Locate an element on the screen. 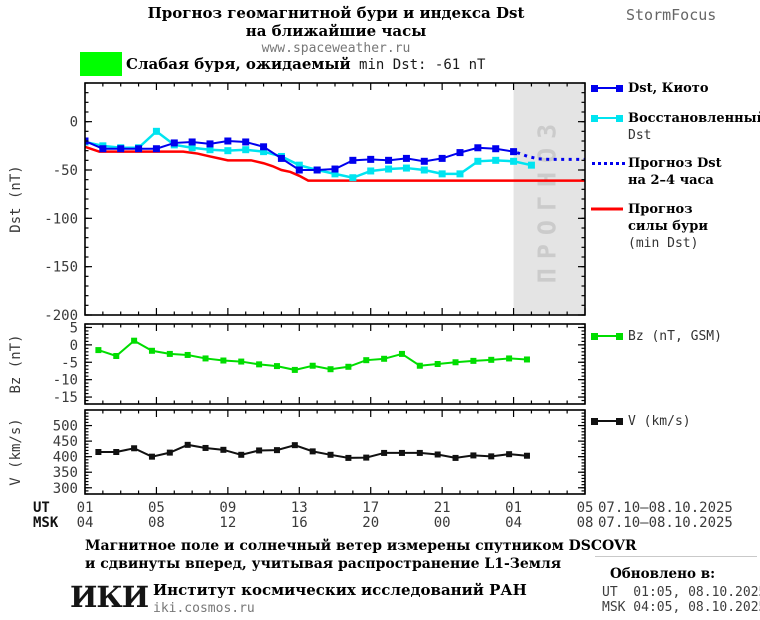 The image size is (760, 620). brand-label: StormFocus is located at coordinates (671, 15).